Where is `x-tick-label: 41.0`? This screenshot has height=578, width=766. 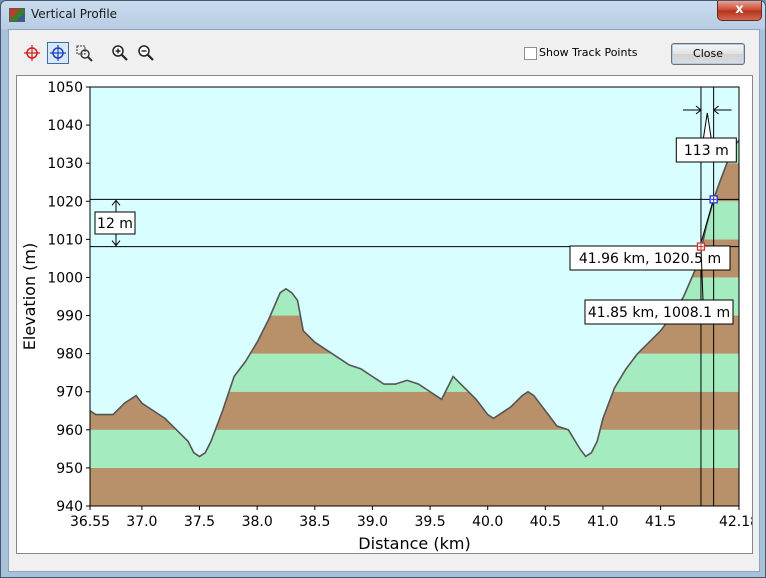
x-tick-label: 41.0 is located at coordinates (602, 522).